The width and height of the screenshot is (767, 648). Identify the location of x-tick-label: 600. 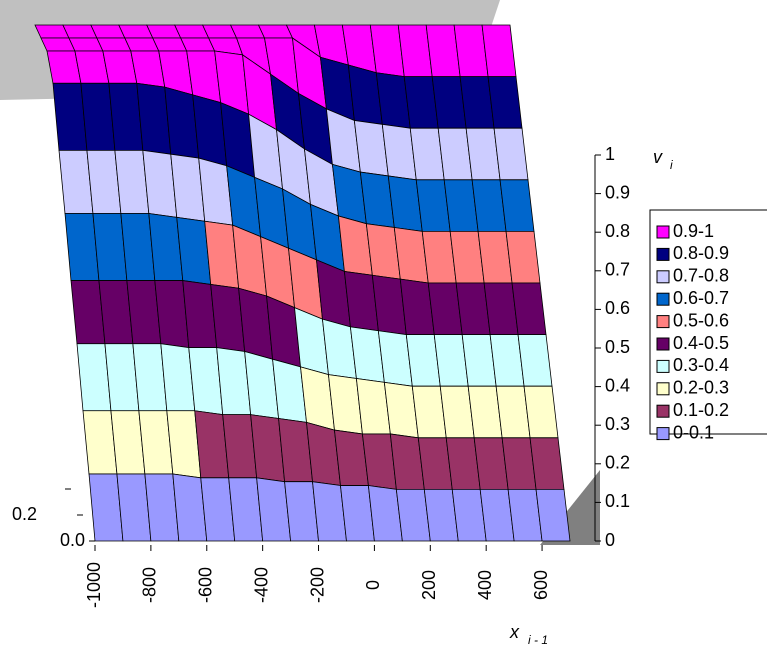
(541, 585).